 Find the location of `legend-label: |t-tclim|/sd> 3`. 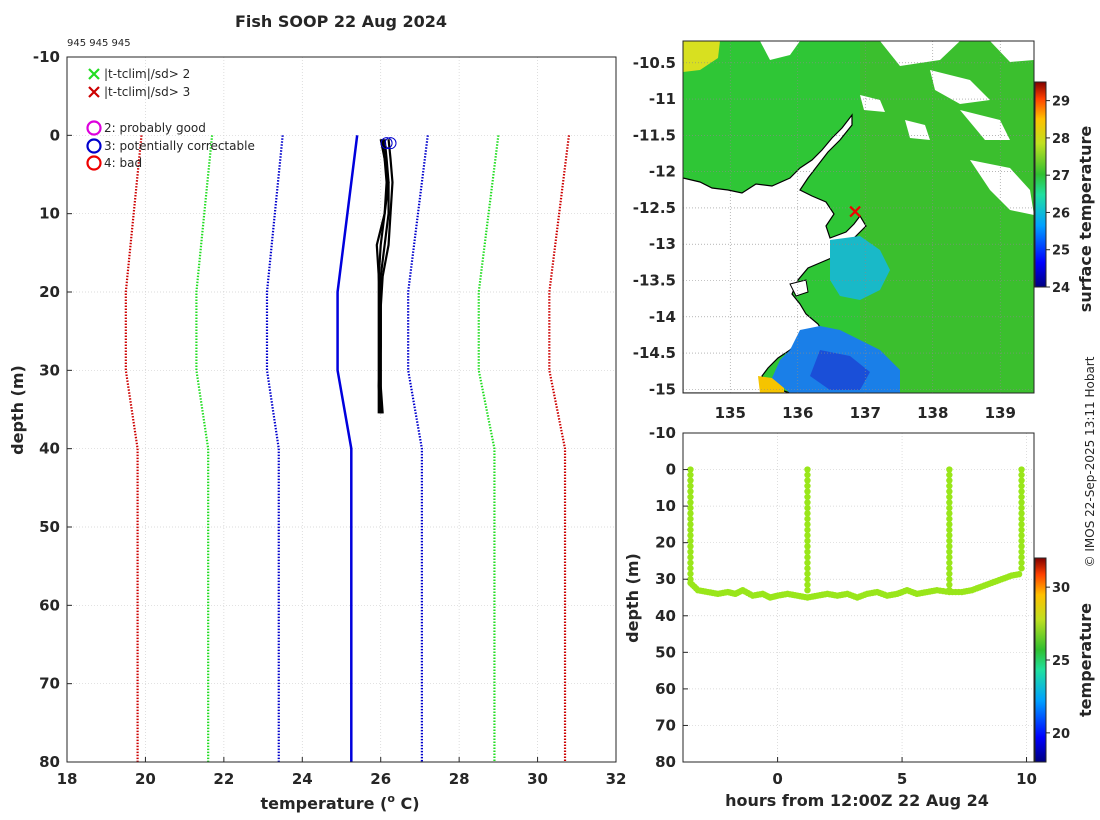

legend-label: |t-tclim|/sd> 3 is located at coordinates (147, 92).